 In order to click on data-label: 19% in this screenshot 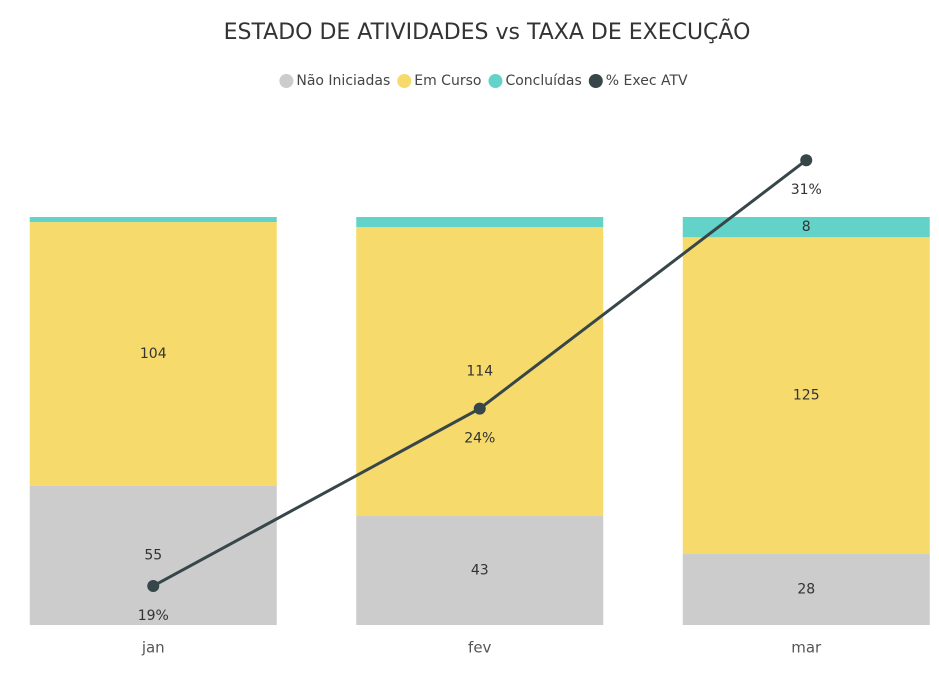, I will do `click(153, 616)`.